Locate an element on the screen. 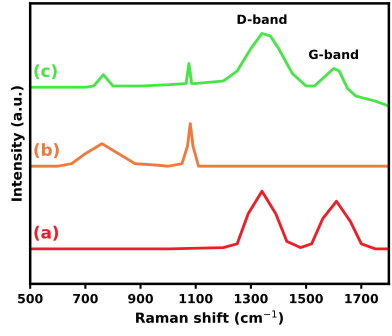 This screenshot has height=336, width=392. x-tick-label: 900 is located at coordinates (140, 299).